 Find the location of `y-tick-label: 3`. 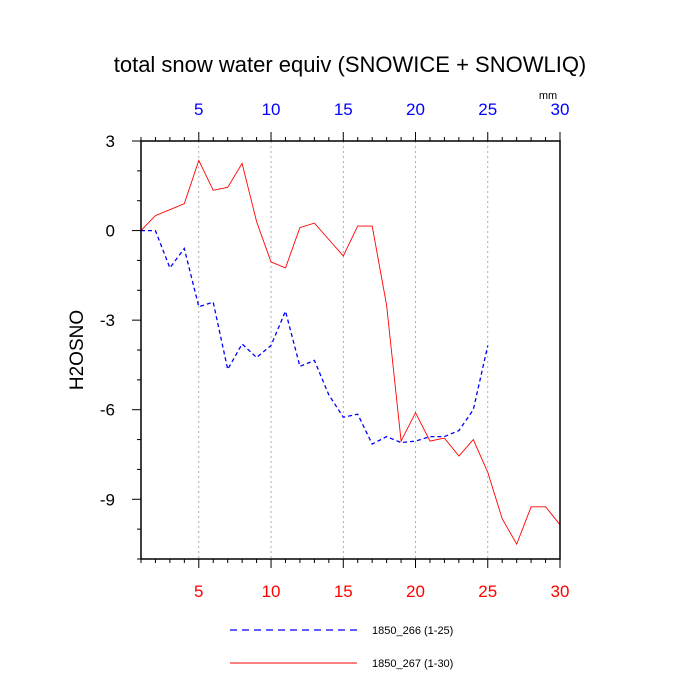

y-tick-label: 3 is located at coordinates (110, 141).